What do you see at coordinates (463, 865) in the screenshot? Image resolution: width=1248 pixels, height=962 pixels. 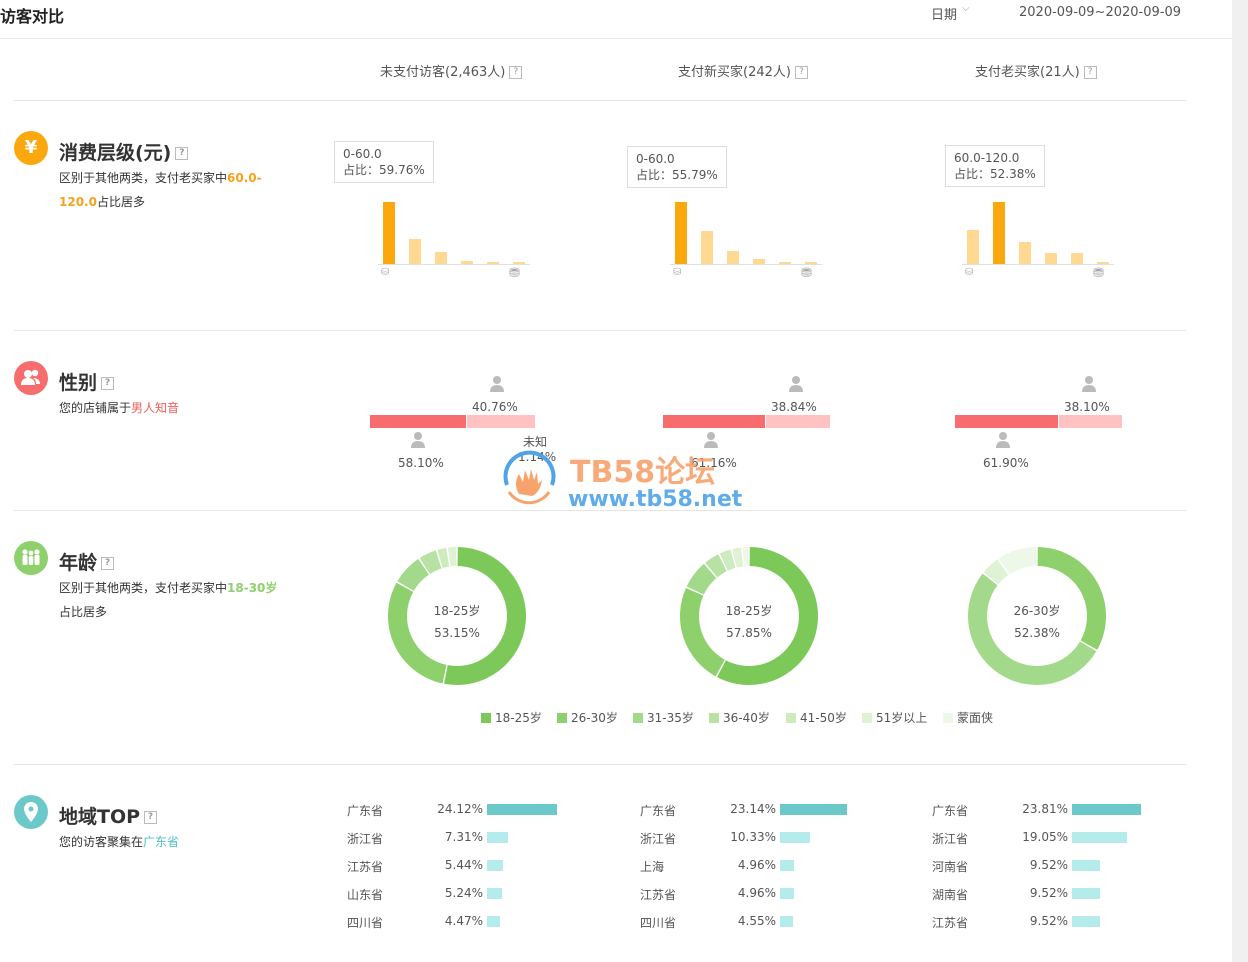 I see `region-percent: 5.44%` at bounding box center [463, 865].